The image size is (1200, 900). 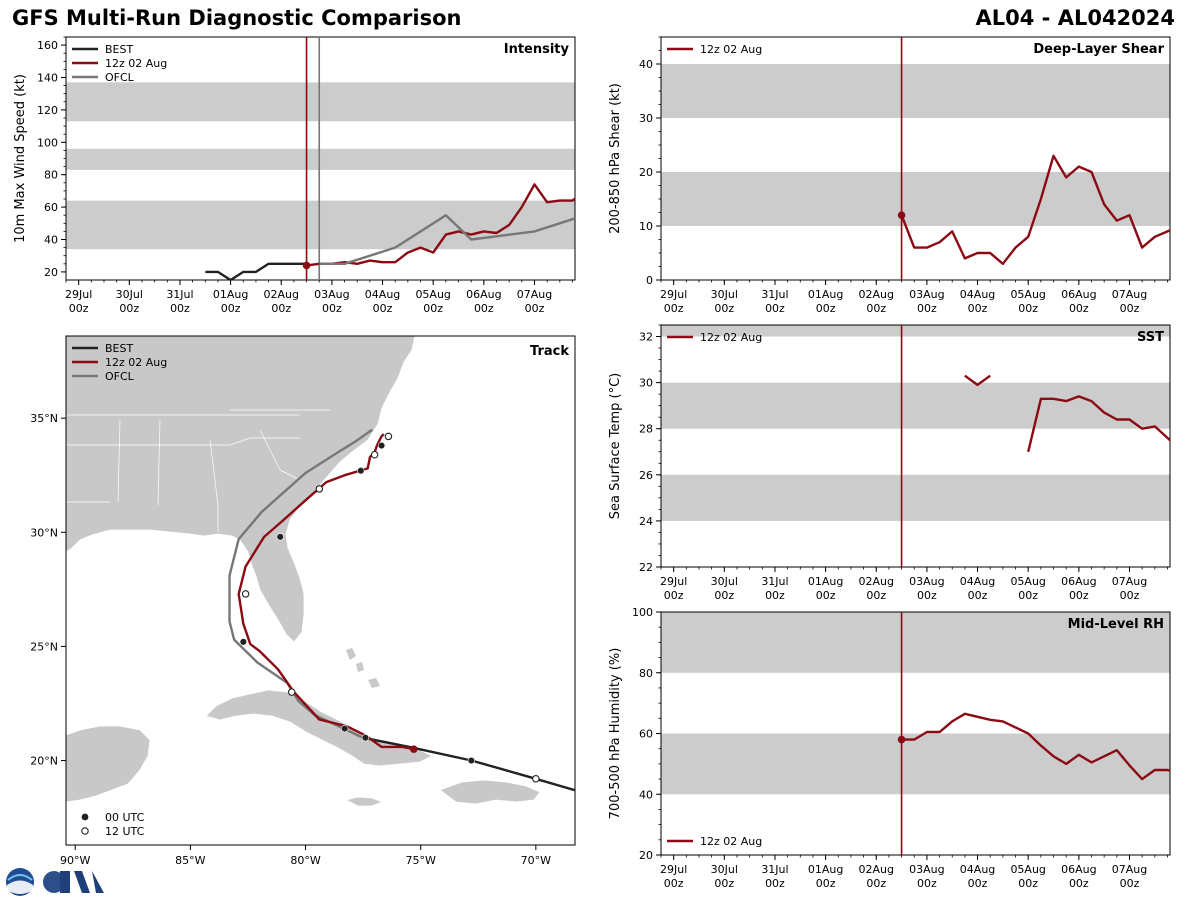 I want to click on track-legend-label: BEST, so click(x=119, y=348).